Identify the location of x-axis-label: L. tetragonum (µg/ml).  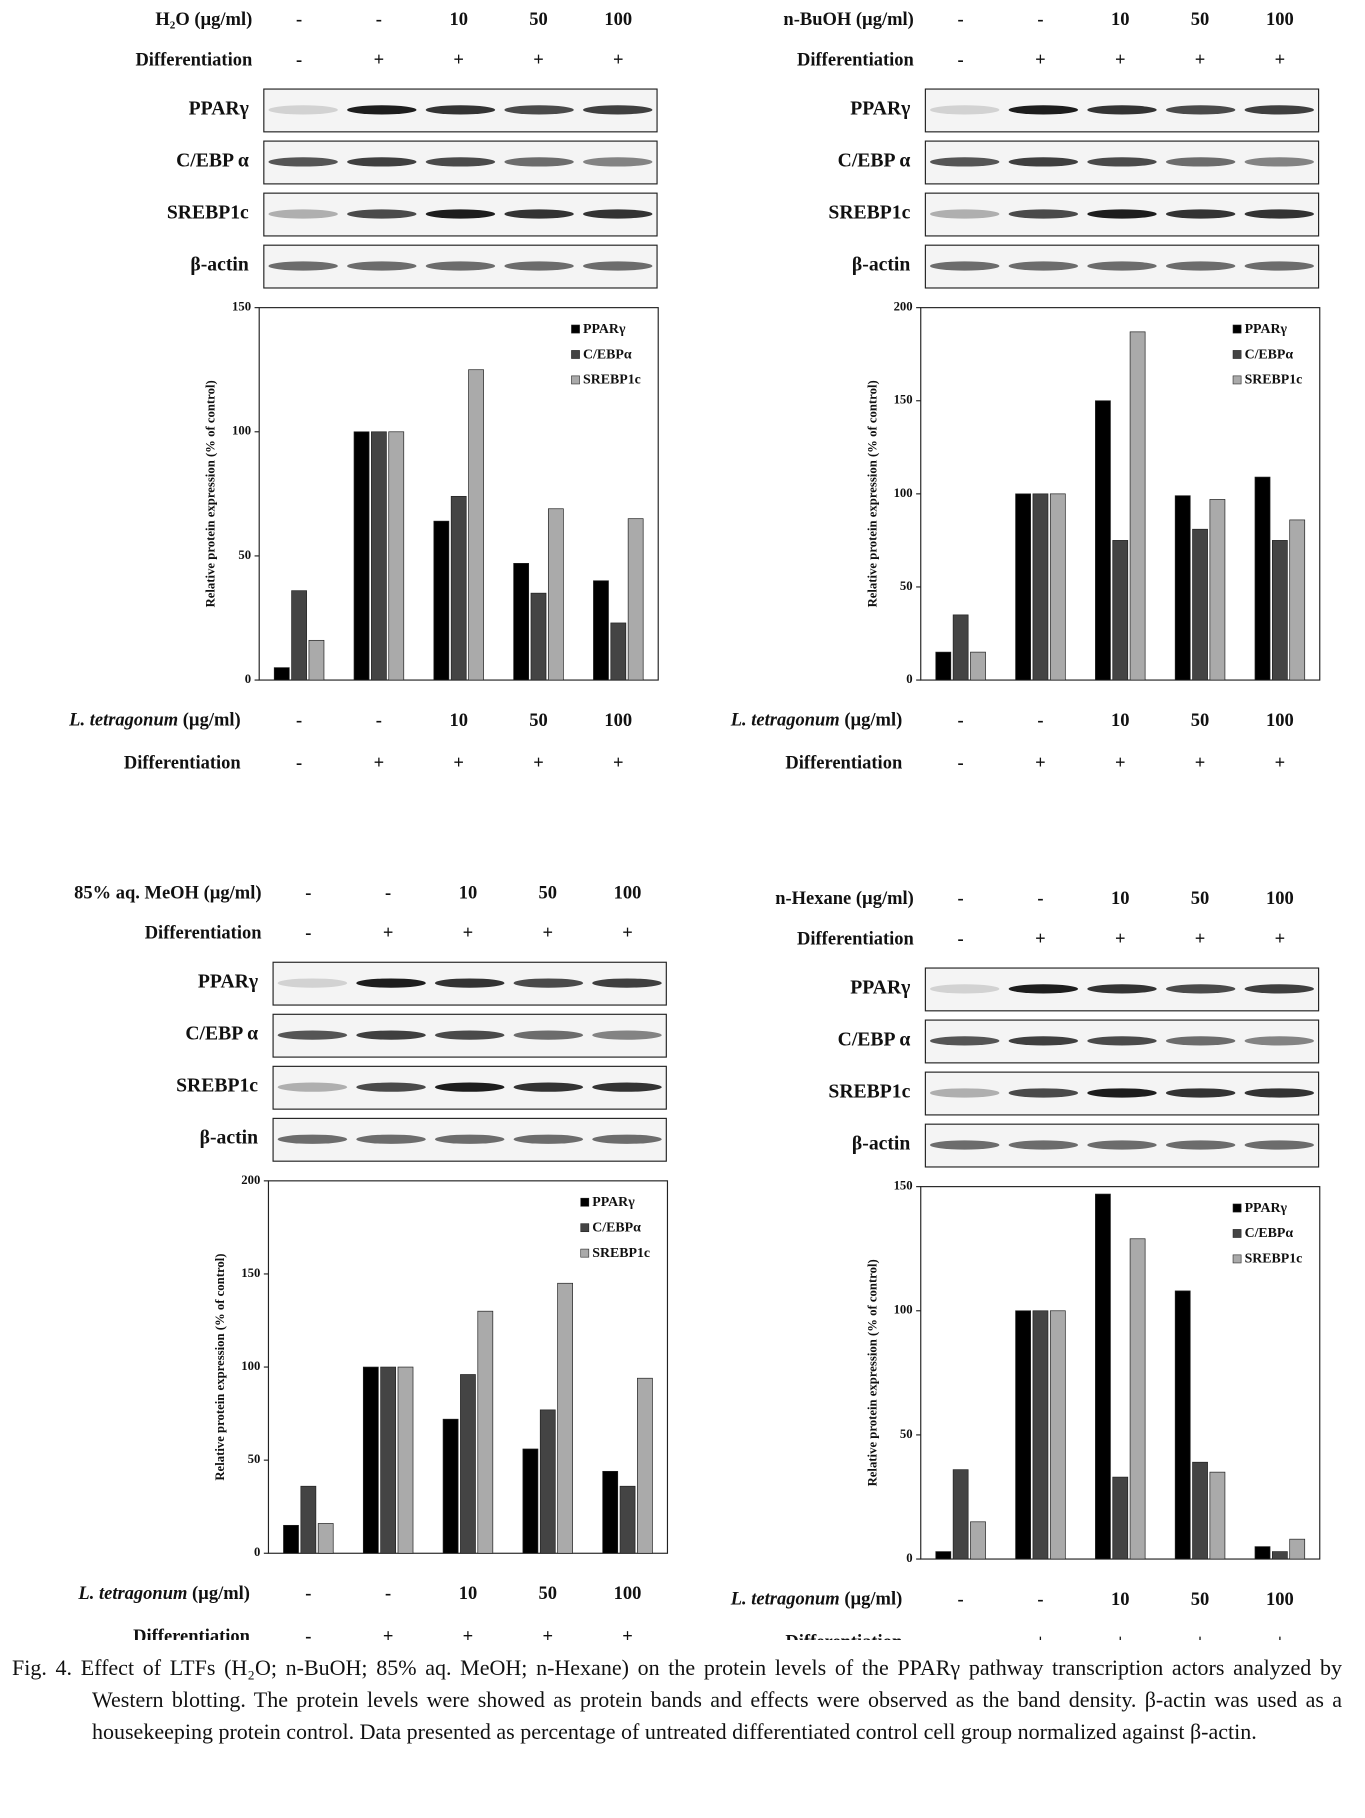
(154, 721).